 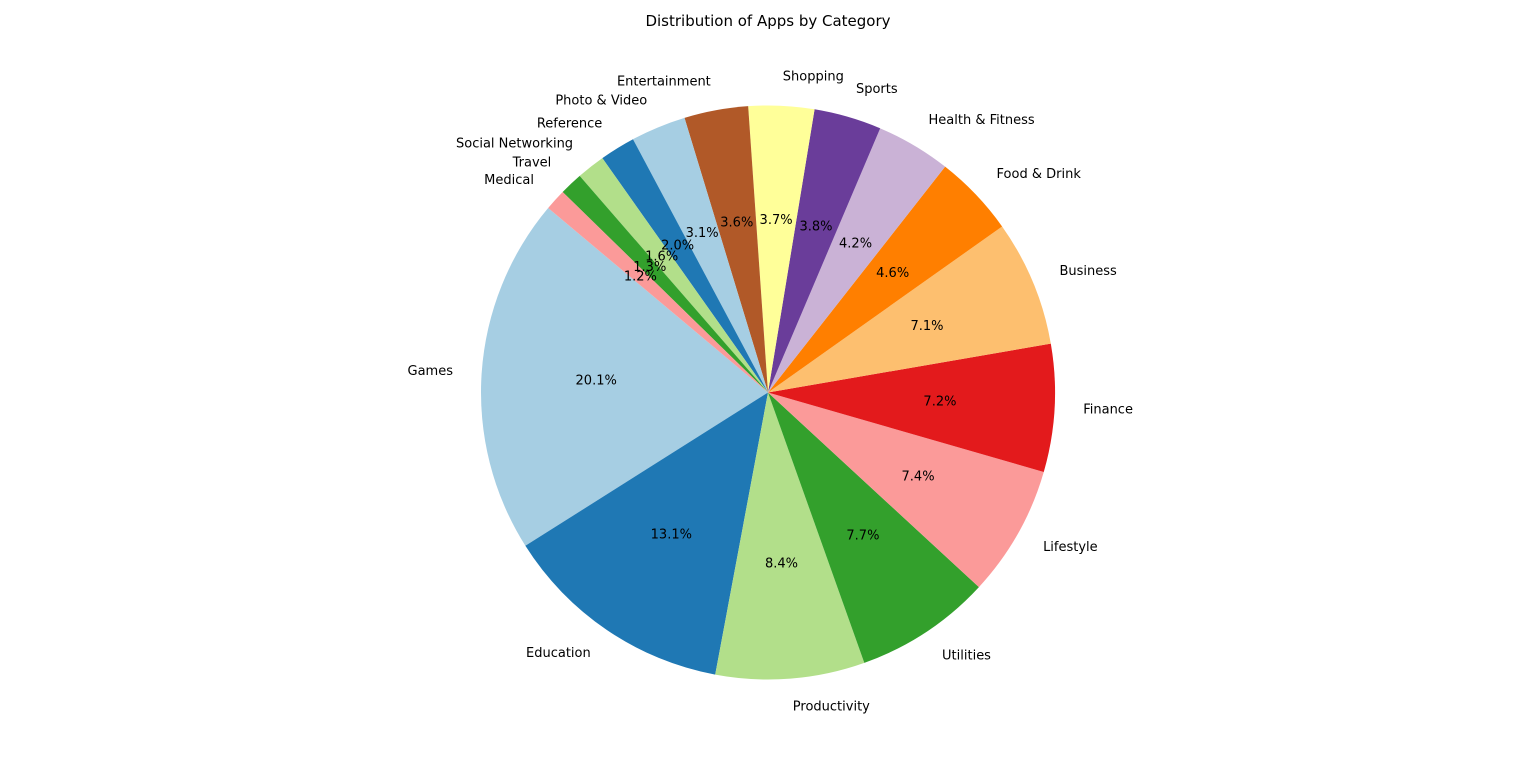 I want to click on pie-slice-medical, so click(x=658, y=292).